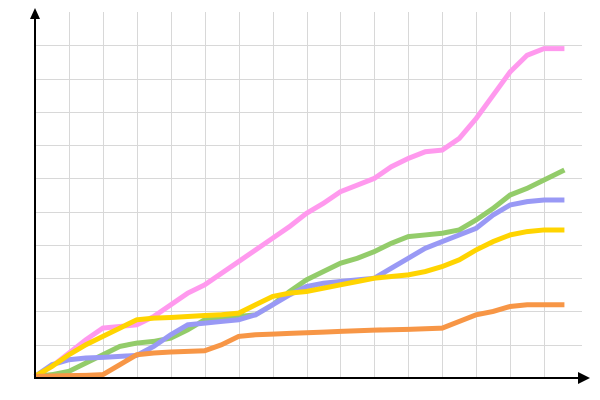  What do you see at coordinates (35, 13) in the screenshot?
I see `y-axis-arrow-icon` at bounding box center [35, 13].